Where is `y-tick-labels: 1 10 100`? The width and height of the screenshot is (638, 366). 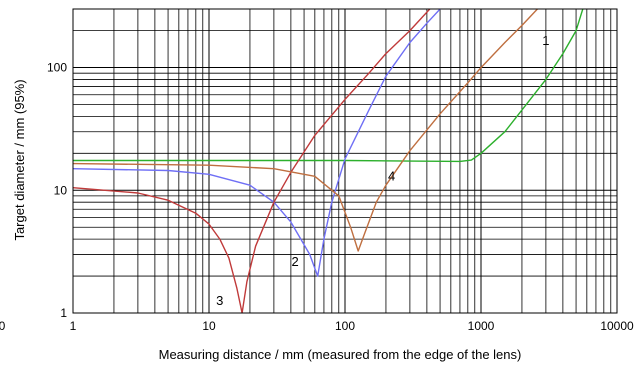
y-tick-labels: 1 10 100 is located at coordinates (57, 190).